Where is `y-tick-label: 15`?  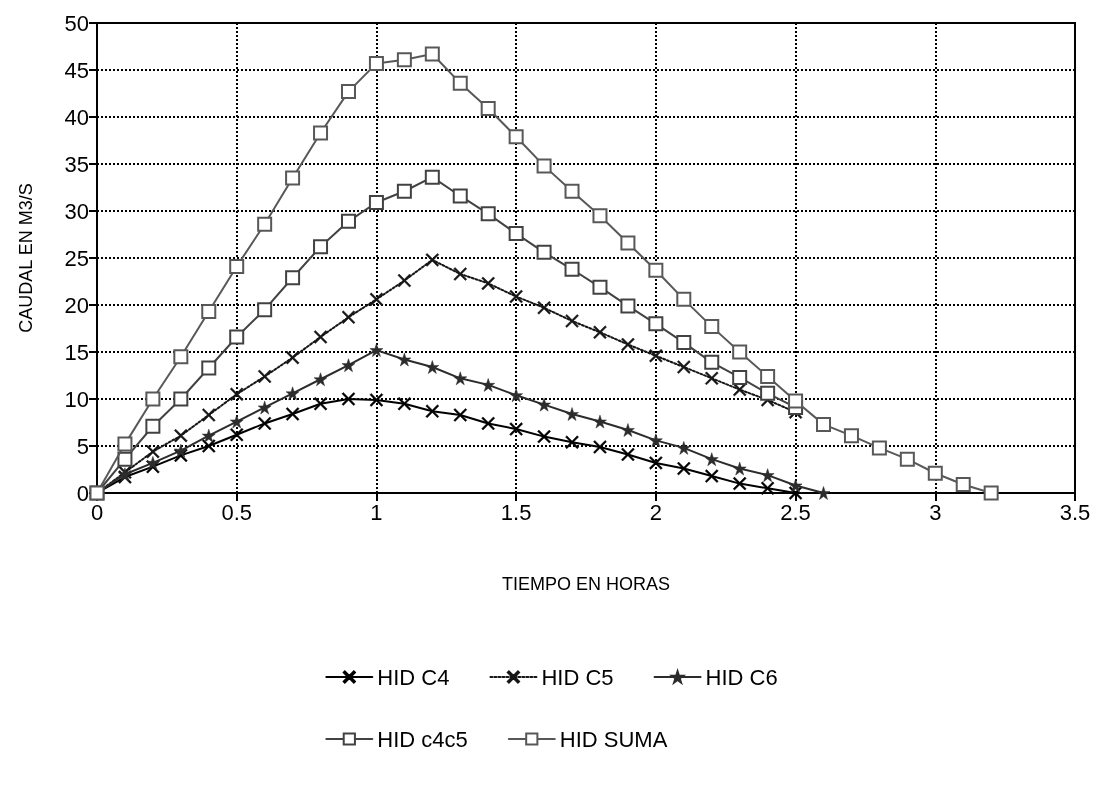 y-tick-label: 15 is located at coordinates (76, 352).